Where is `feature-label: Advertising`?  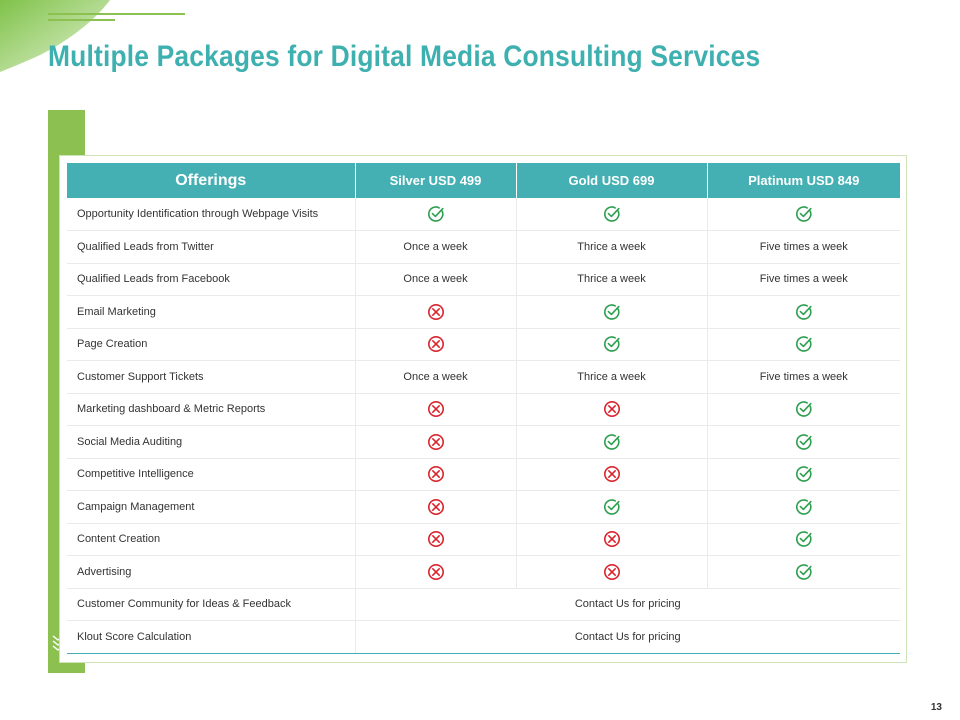
feature-label: Advertising is located at coordinates (211, 572).